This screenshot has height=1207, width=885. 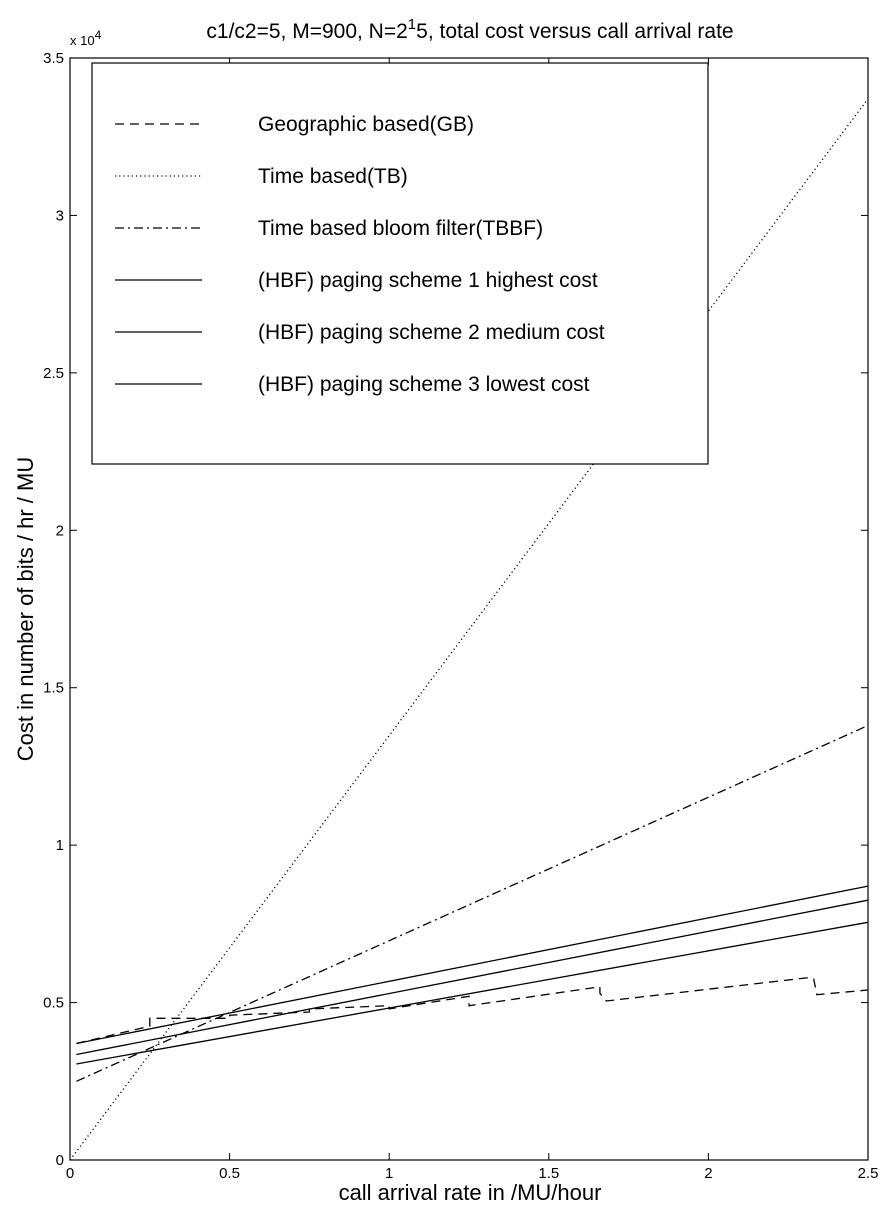 I want to click on chart-title-superscript: 1, so click(x=412, y=24).